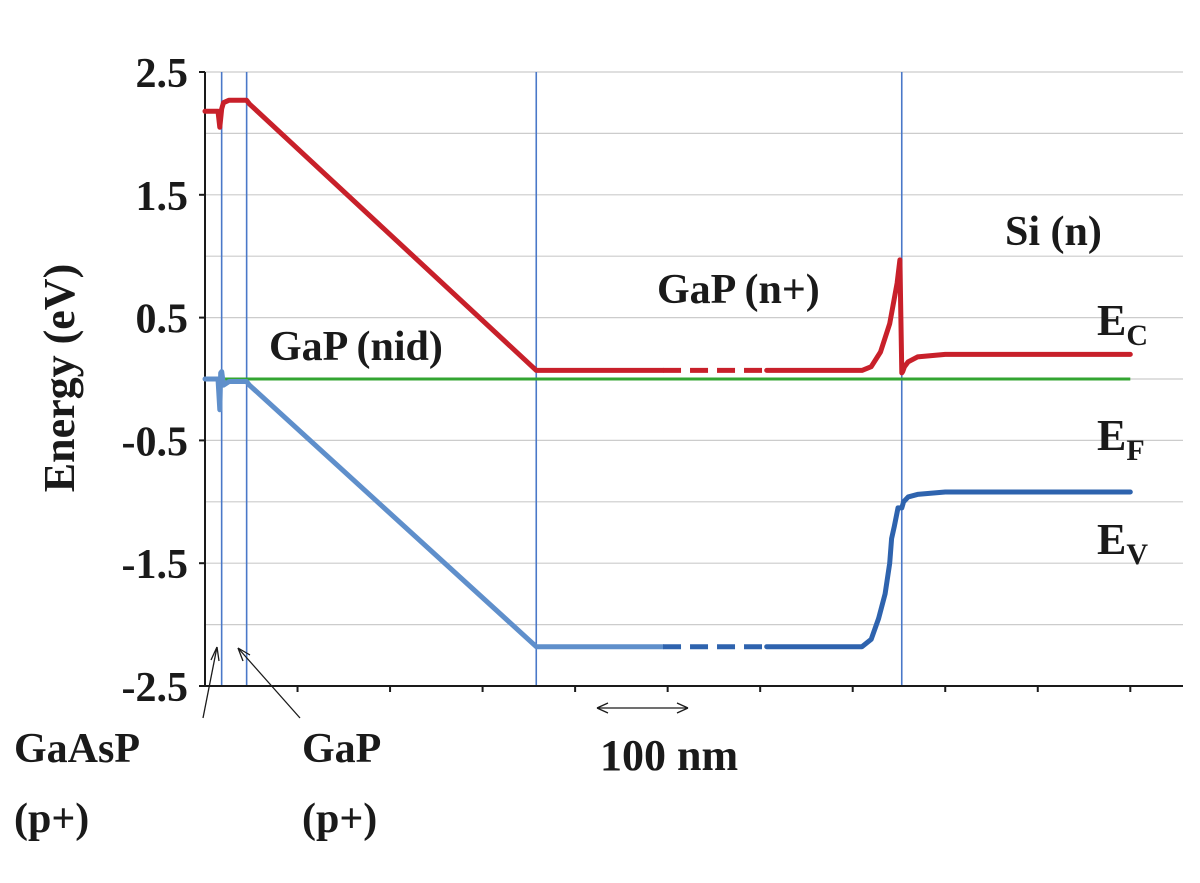 The width and height of the screenshot is (1200, 883). What do you see at coordinates (341, 749) in the screenshot?
I see `gap-label: GaP` at bounding box center [341, 749].